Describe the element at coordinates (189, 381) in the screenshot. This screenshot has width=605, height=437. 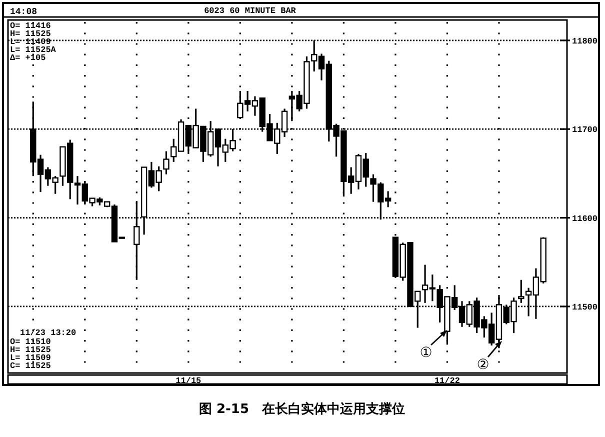
I see `x-tick-label: 11/15` at that location.